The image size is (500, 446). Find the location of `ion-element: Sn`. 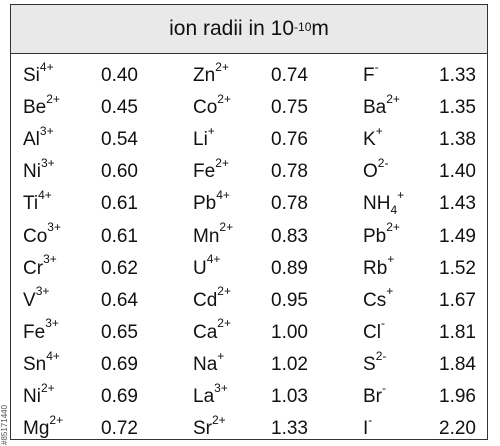

ion-element: Sn is located at coordinates (35, 364).